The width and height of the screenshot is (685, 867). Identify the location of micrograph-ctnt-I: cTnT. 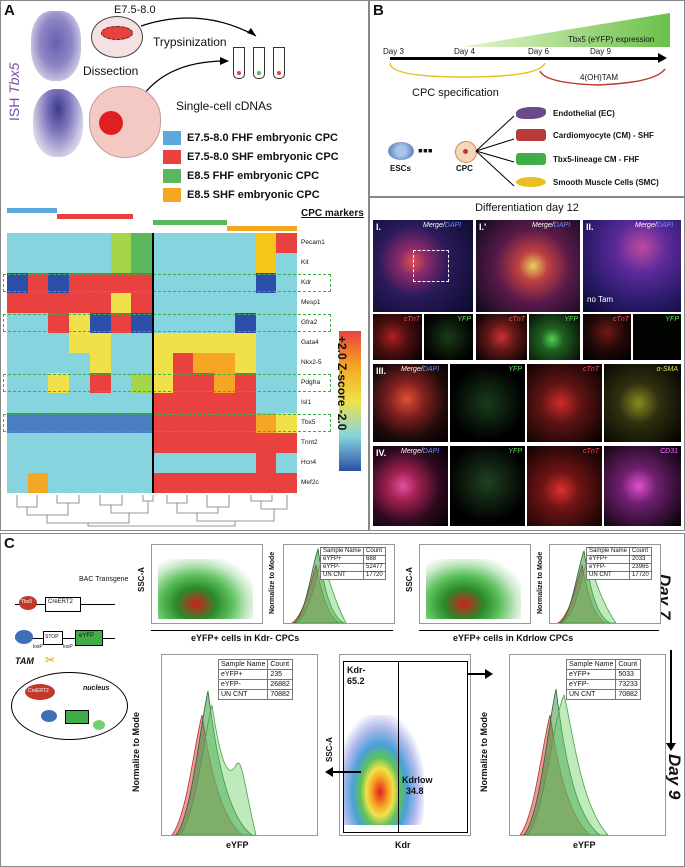
(397, 337).